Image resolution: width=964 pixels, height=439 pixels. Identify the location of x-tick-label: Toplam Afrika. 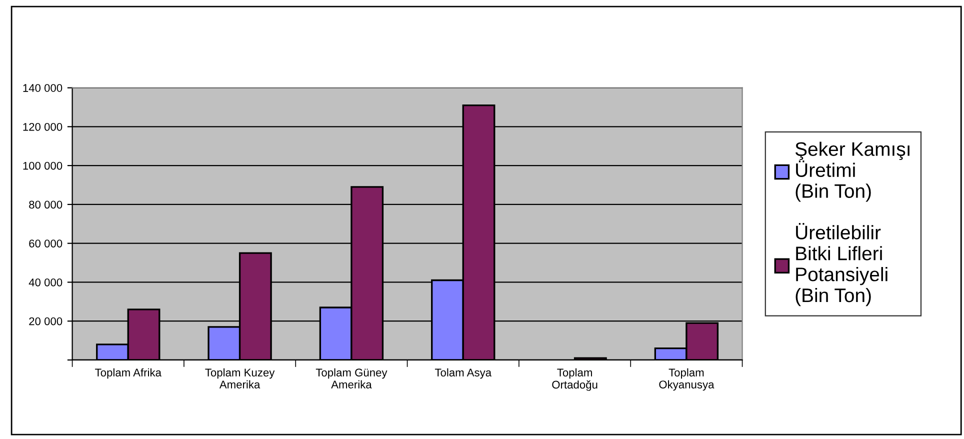
(128, 373).